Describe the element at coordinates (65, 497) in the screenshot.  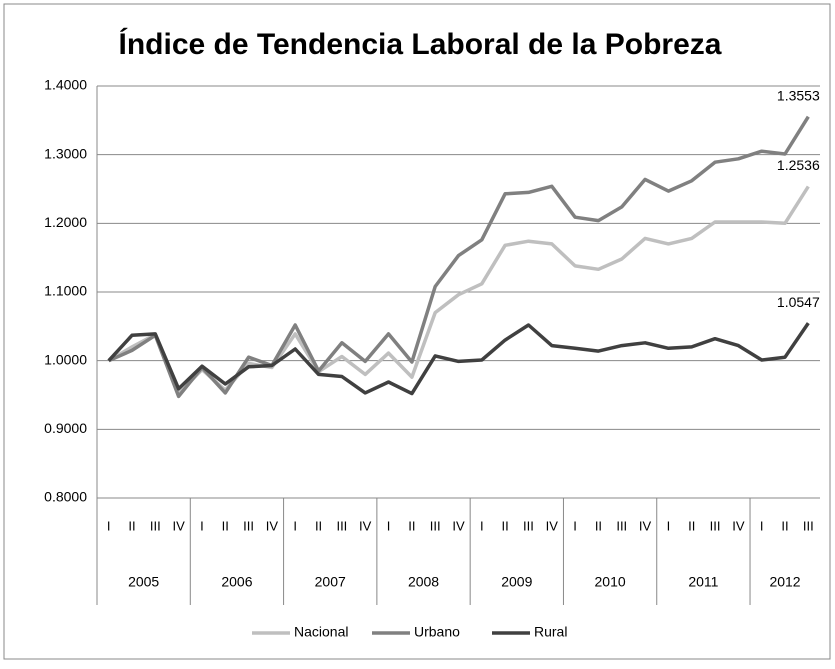
I see `y-tick-label: 0.8000` at that location.